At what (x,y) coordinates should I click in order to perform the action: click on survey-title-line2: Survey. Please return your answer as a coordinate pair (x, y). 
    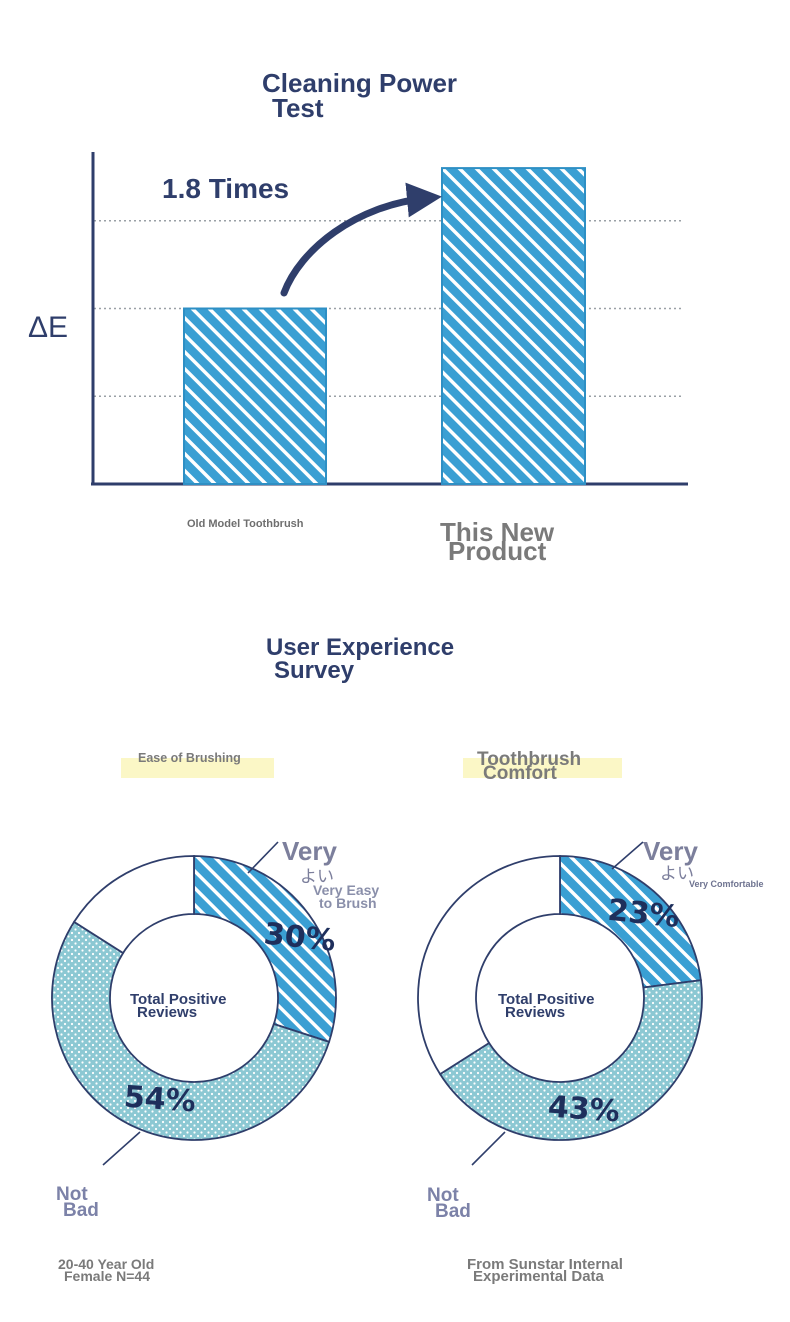
    Looking at the image, I should click on (314, 670).